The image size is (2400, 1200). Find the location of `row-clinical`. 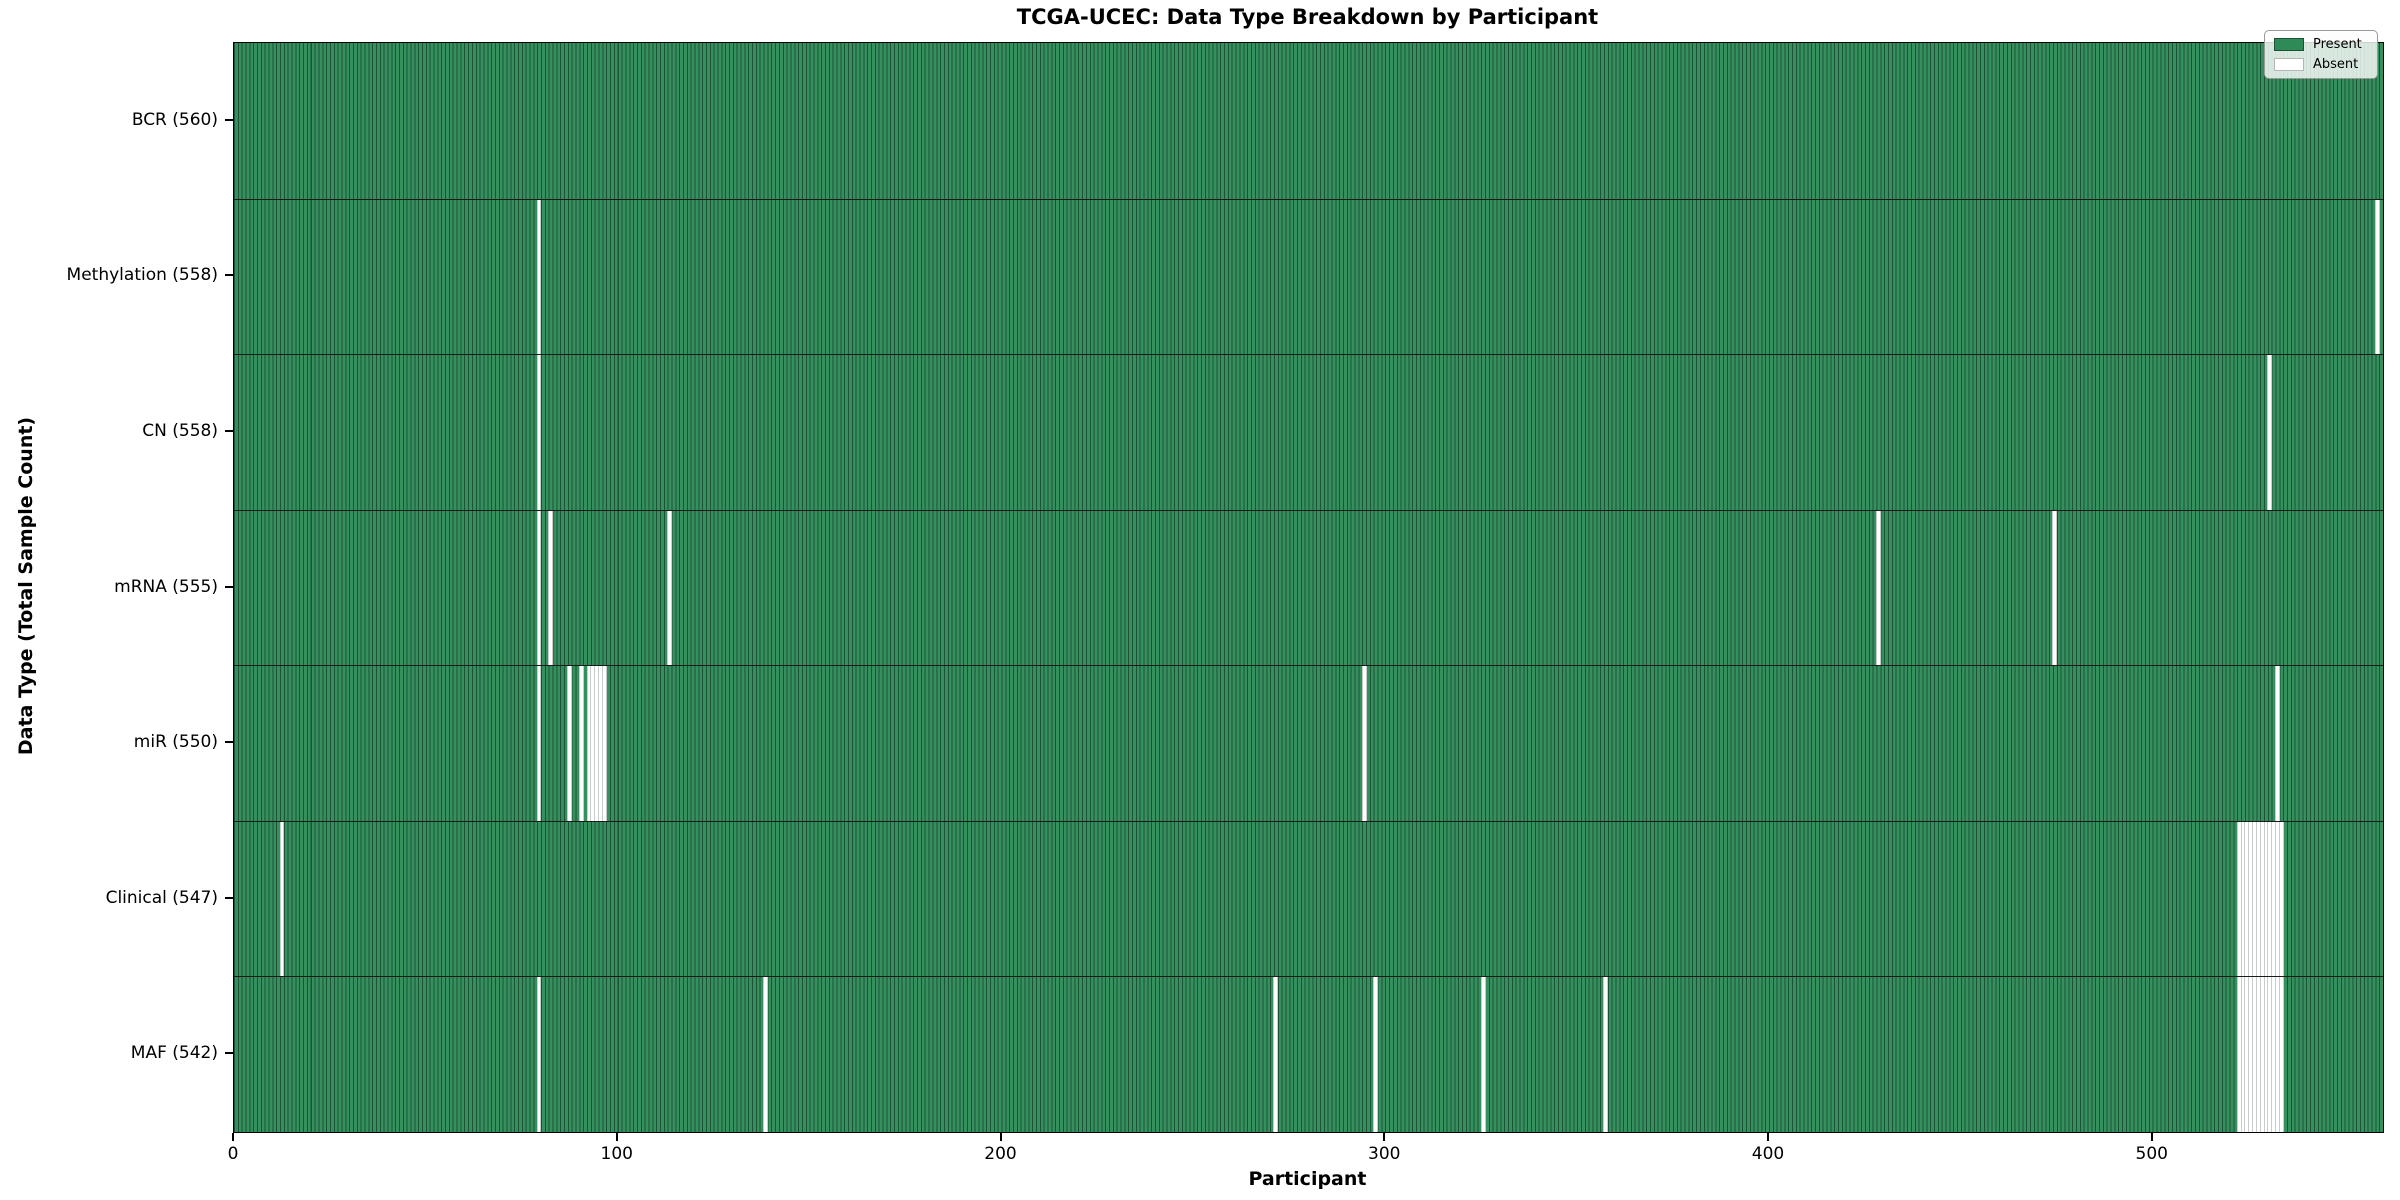

row-clinical is located at coordinates (1308, 898).